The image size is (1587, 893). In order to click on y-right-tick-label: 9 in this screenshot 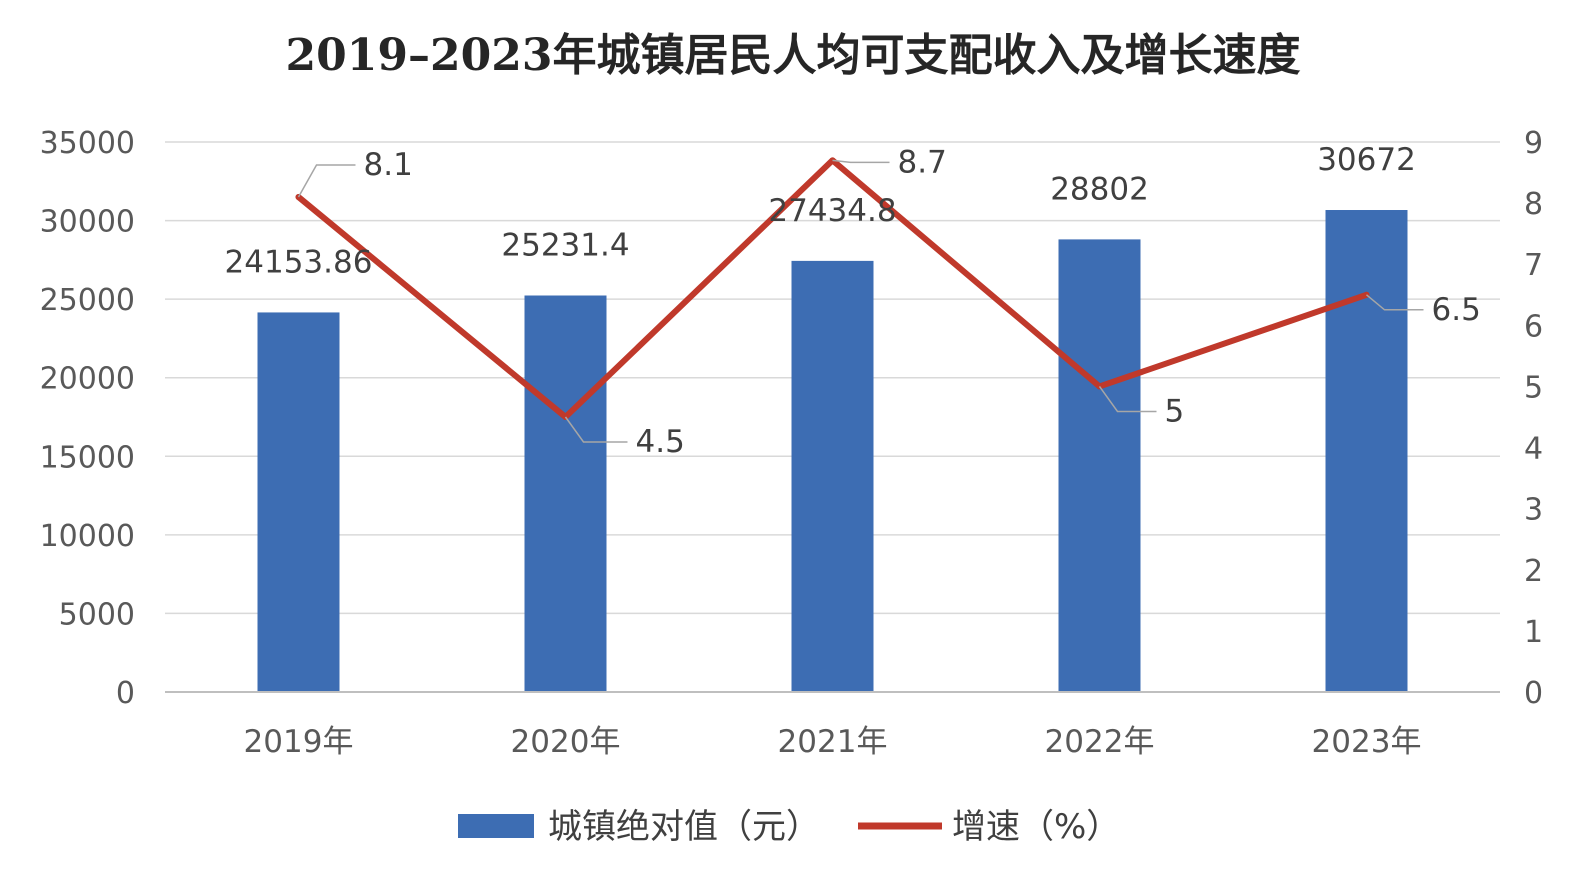, I will do `click(1533, 143)`.